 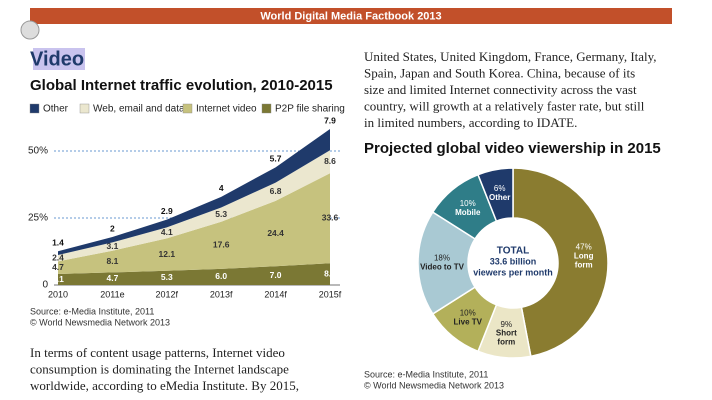 What do you see at coordinates (221, 188) in the screenshot?
I see `data-label: 4` at bounding box center [221, 188].